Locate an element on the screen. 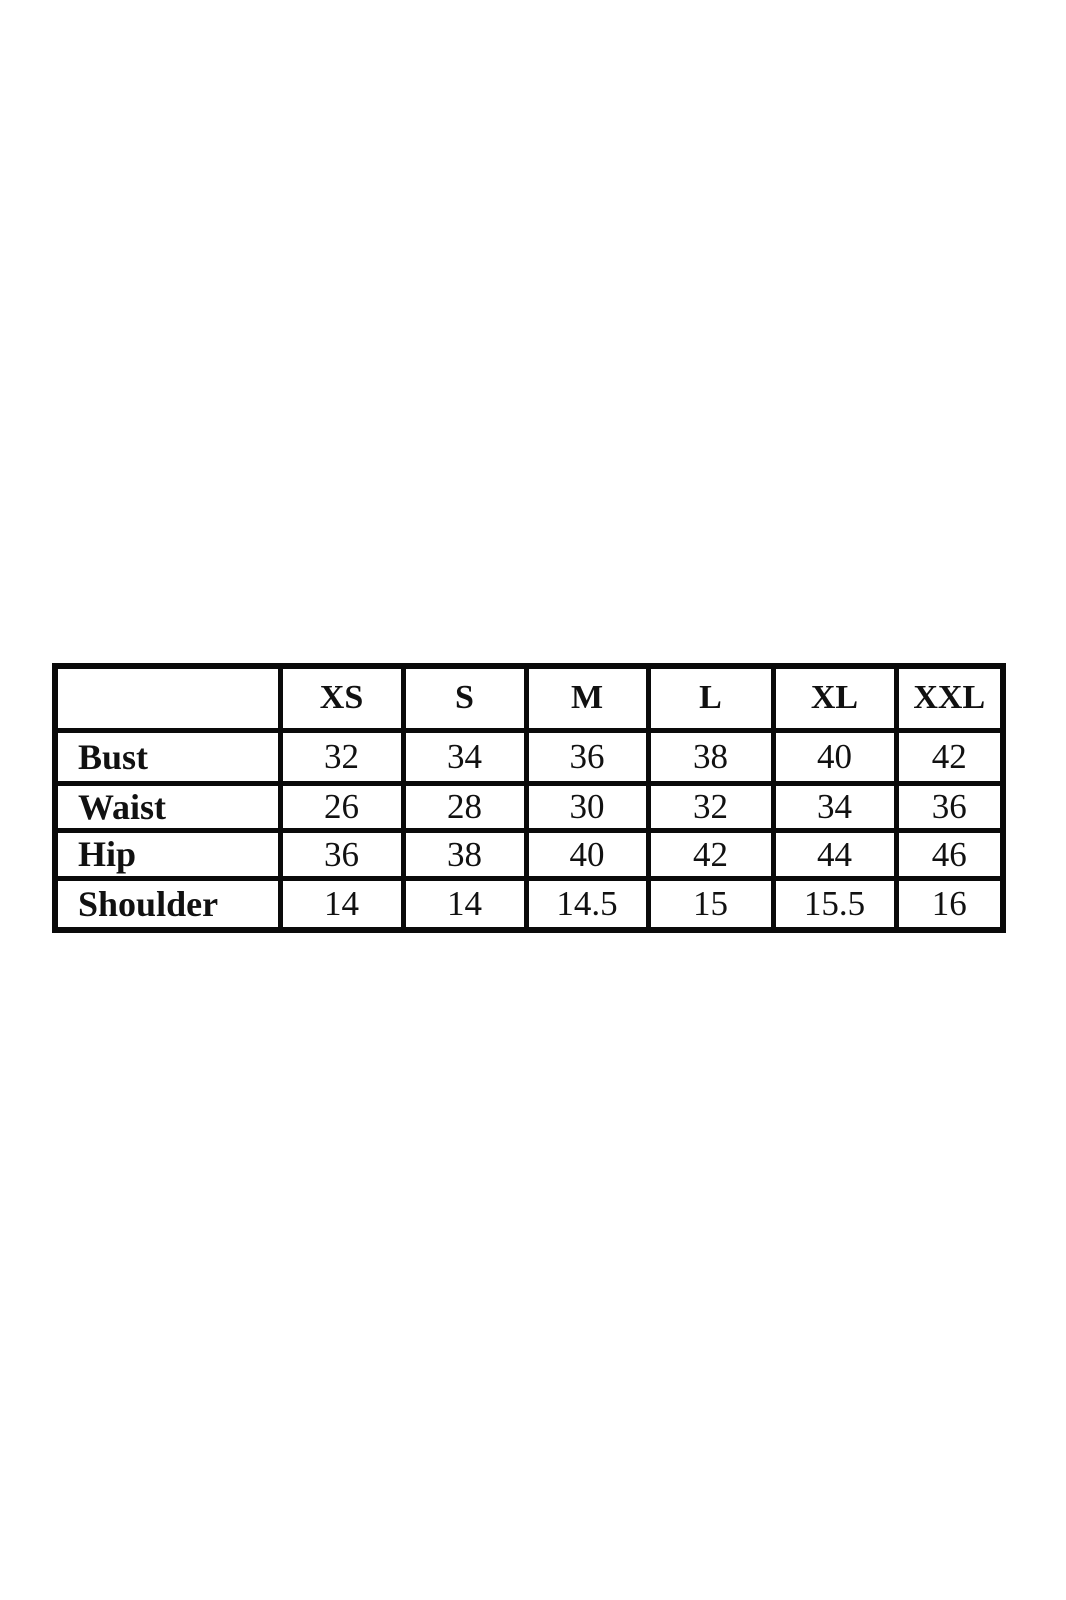  table-row-bust: Bust 32 34 36 38 40 42 is located at coordinates (529, 756).